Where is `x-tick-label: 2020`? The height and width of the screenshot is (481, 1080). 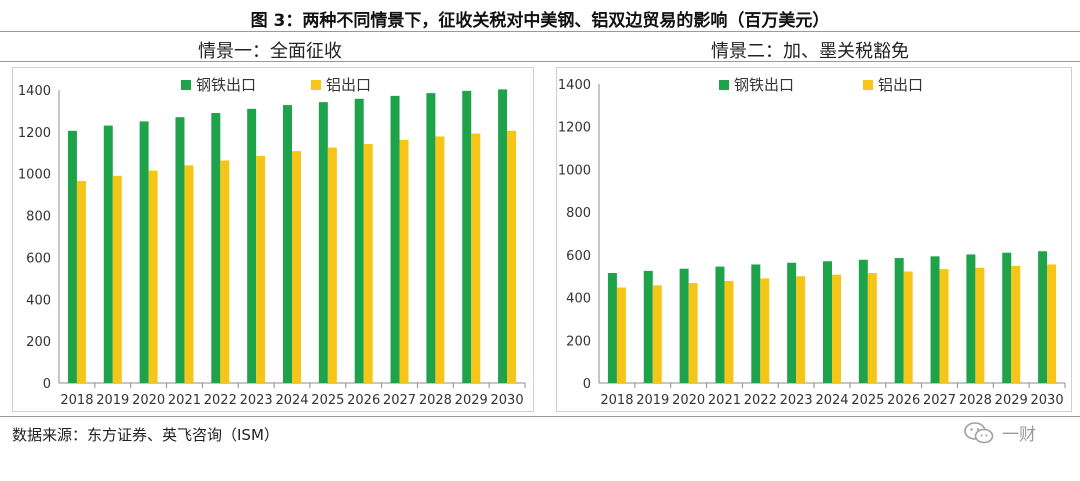
x-tick-label: 2020 is located at coordinates (148, 400).